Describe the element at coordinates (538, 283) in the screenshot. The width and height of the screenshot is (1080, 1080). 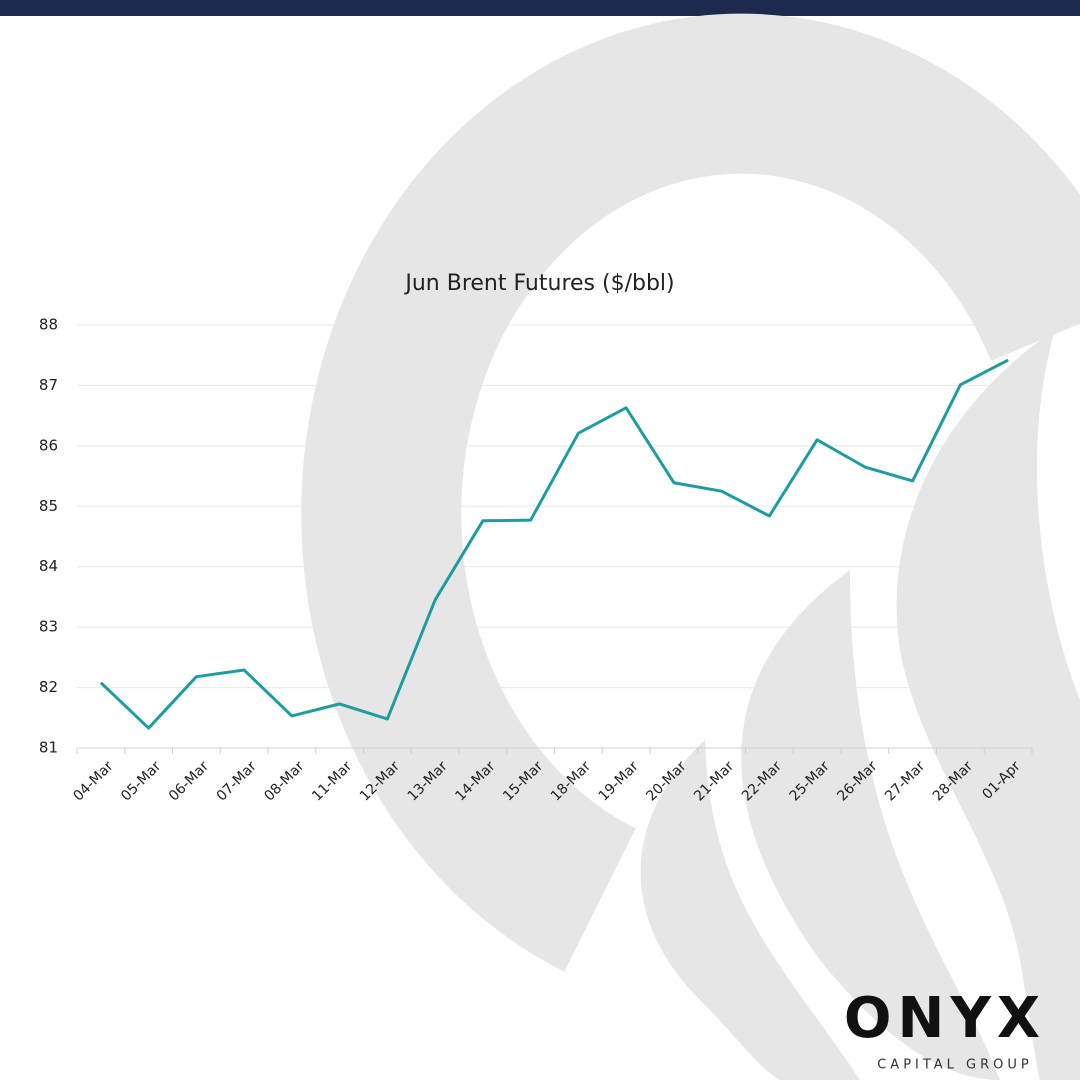
I see `chart-title: Jun Brent Futures ($/bbl)` at that location.